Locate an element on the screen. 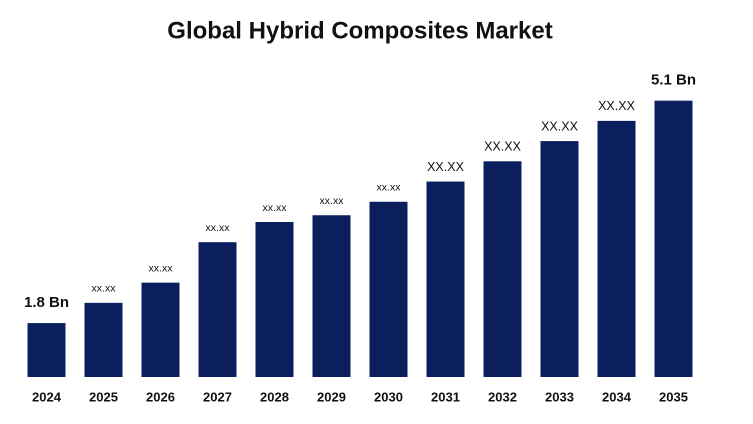  x-tick-label: 2035 is located at coordinates (673, 396).